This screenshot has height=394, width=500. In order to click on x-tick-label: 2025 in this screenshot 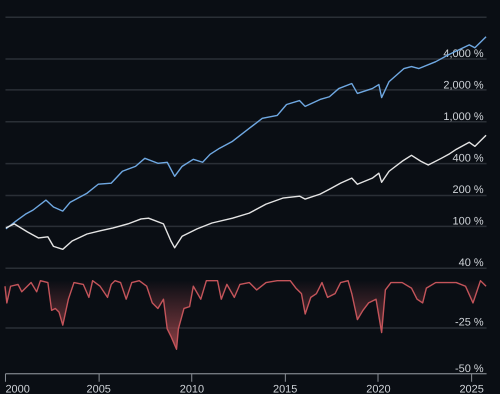, I will do `click(471, 389)`.